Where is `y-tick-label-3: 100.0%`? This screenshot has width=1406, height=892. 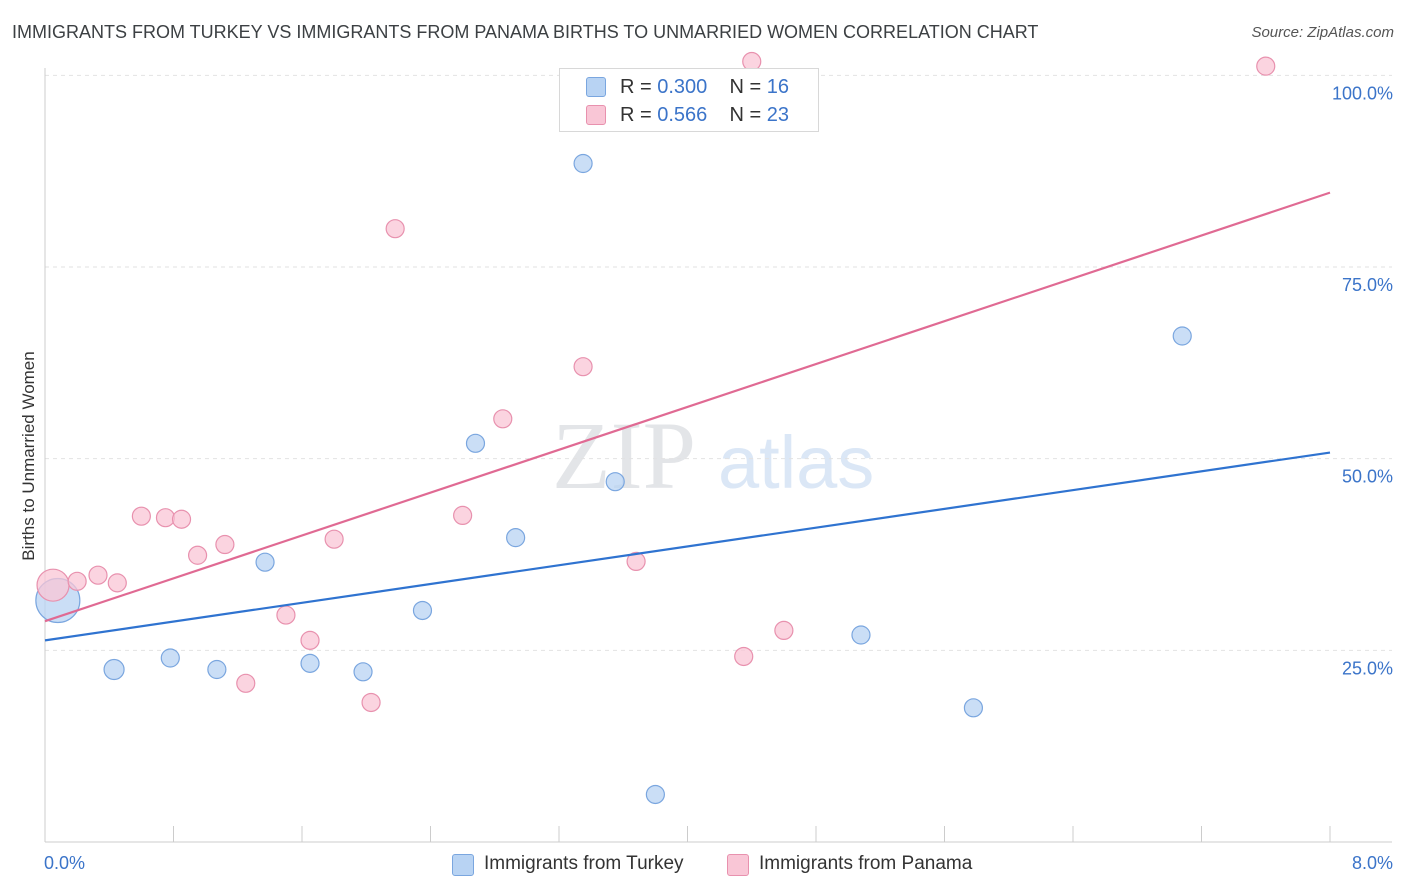
y-tick-label-3: 100.0% is located at coordinates (1362, 93).